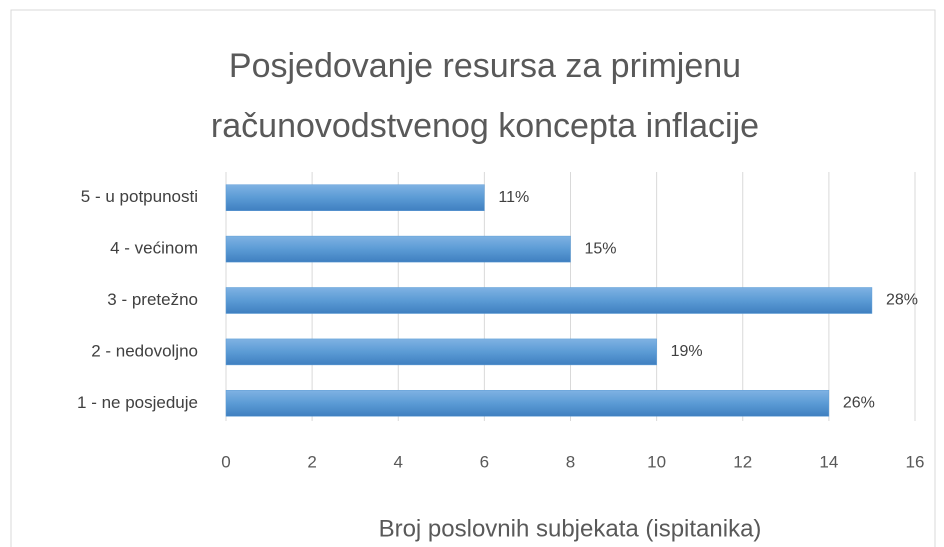 This screenshot has width=944, height=547. Describe the element at coordinates (139, 196) in the screenshot. I see `y-tick-label: 5 - u potpunosti` at that location.